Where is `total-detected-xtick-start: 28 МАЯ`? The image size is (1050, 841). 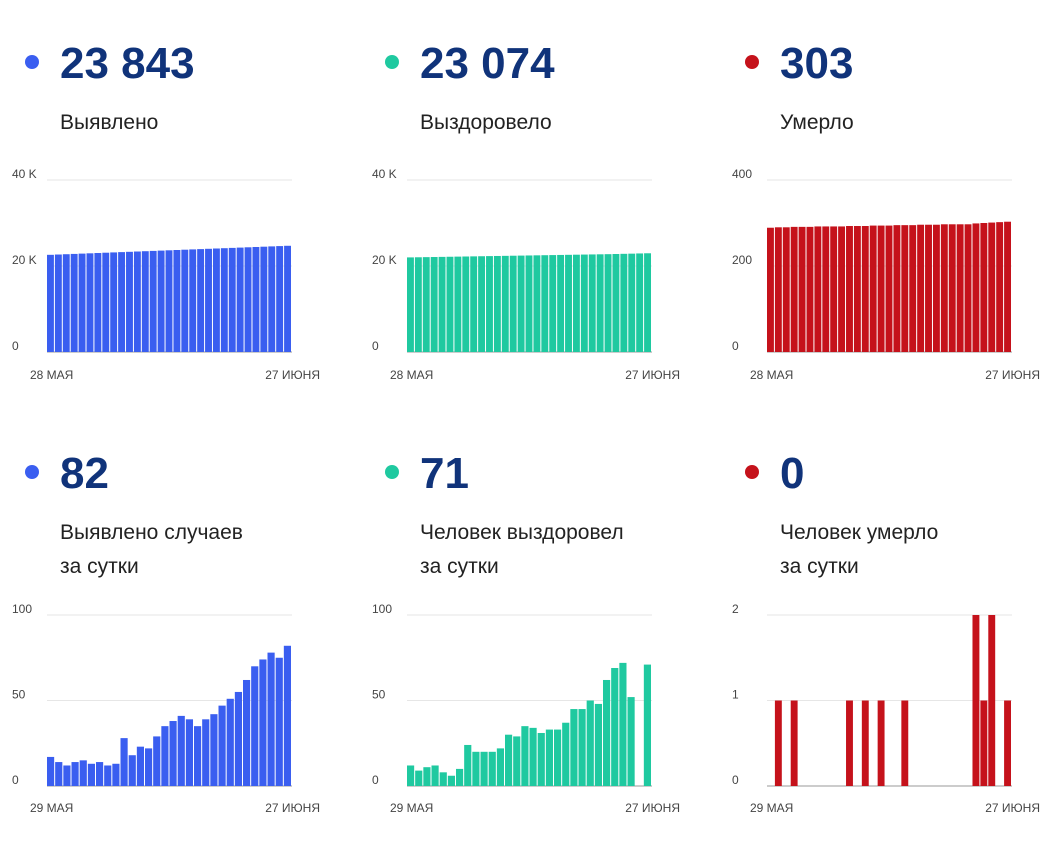 total-detected-xtick-start: 28 МАЯ is located at coordinates (51, 375).